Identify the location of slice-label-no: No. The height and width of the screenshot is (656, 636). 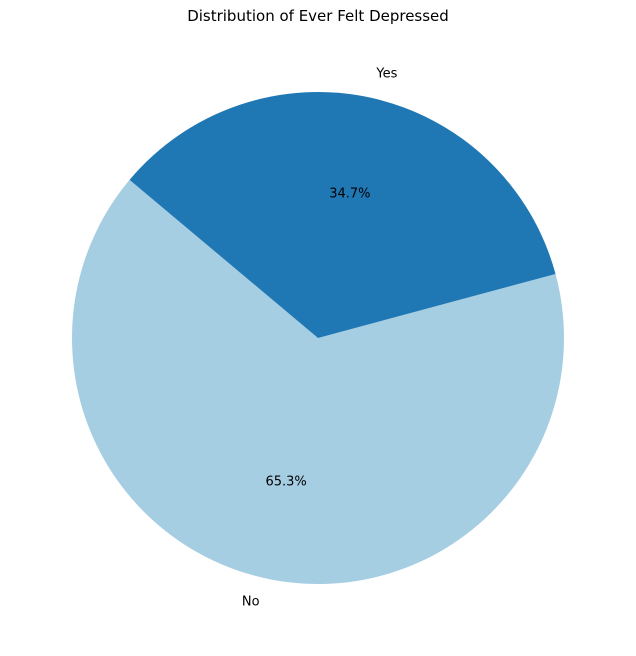
(251, 602).